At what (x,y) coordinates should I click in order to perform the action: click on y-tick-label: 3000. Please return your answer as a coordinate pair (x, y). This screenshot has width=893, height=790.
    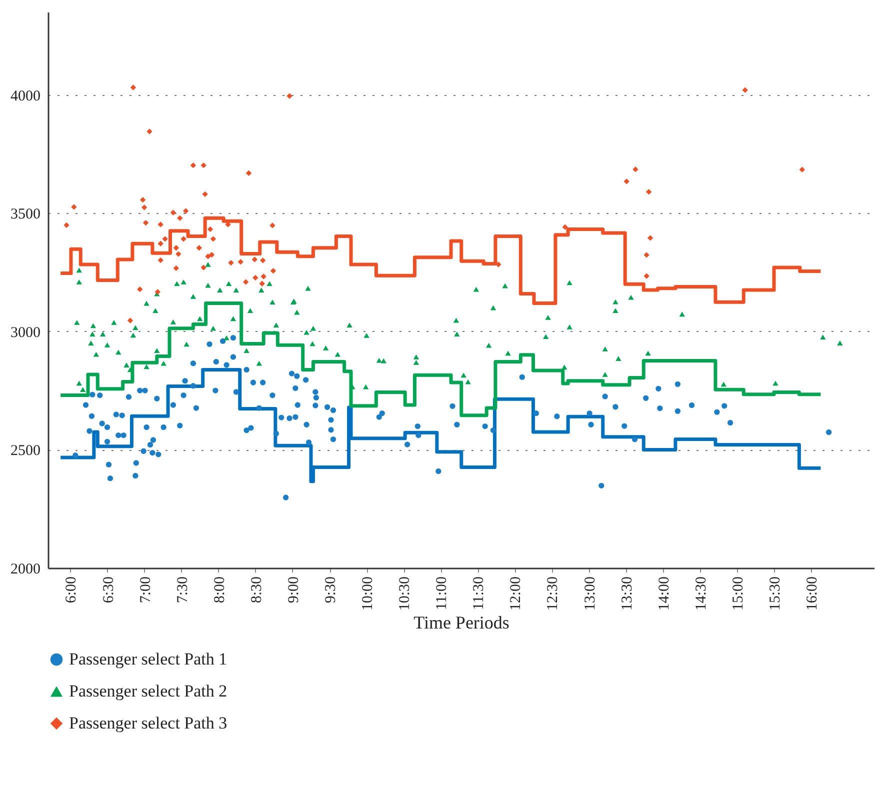
    Looking at the image, I should click on (25, 332).